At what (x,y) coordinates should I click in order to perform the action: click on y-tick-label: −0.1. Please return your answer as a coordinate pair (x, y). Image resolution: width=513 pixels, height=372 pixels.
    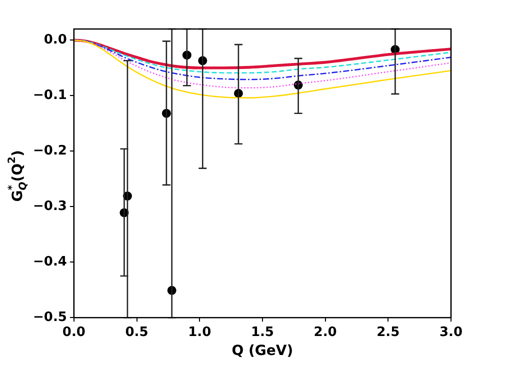
    Looking at the image, I should click on (50, 95).